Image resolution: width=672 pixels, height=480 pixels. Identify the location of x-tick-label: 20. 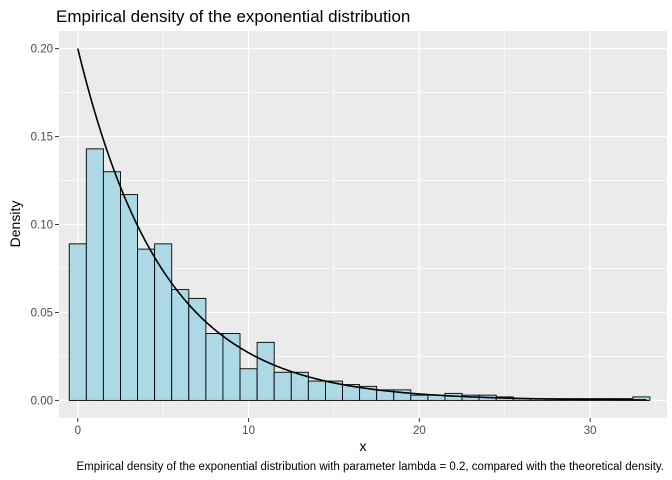
(419, 431).